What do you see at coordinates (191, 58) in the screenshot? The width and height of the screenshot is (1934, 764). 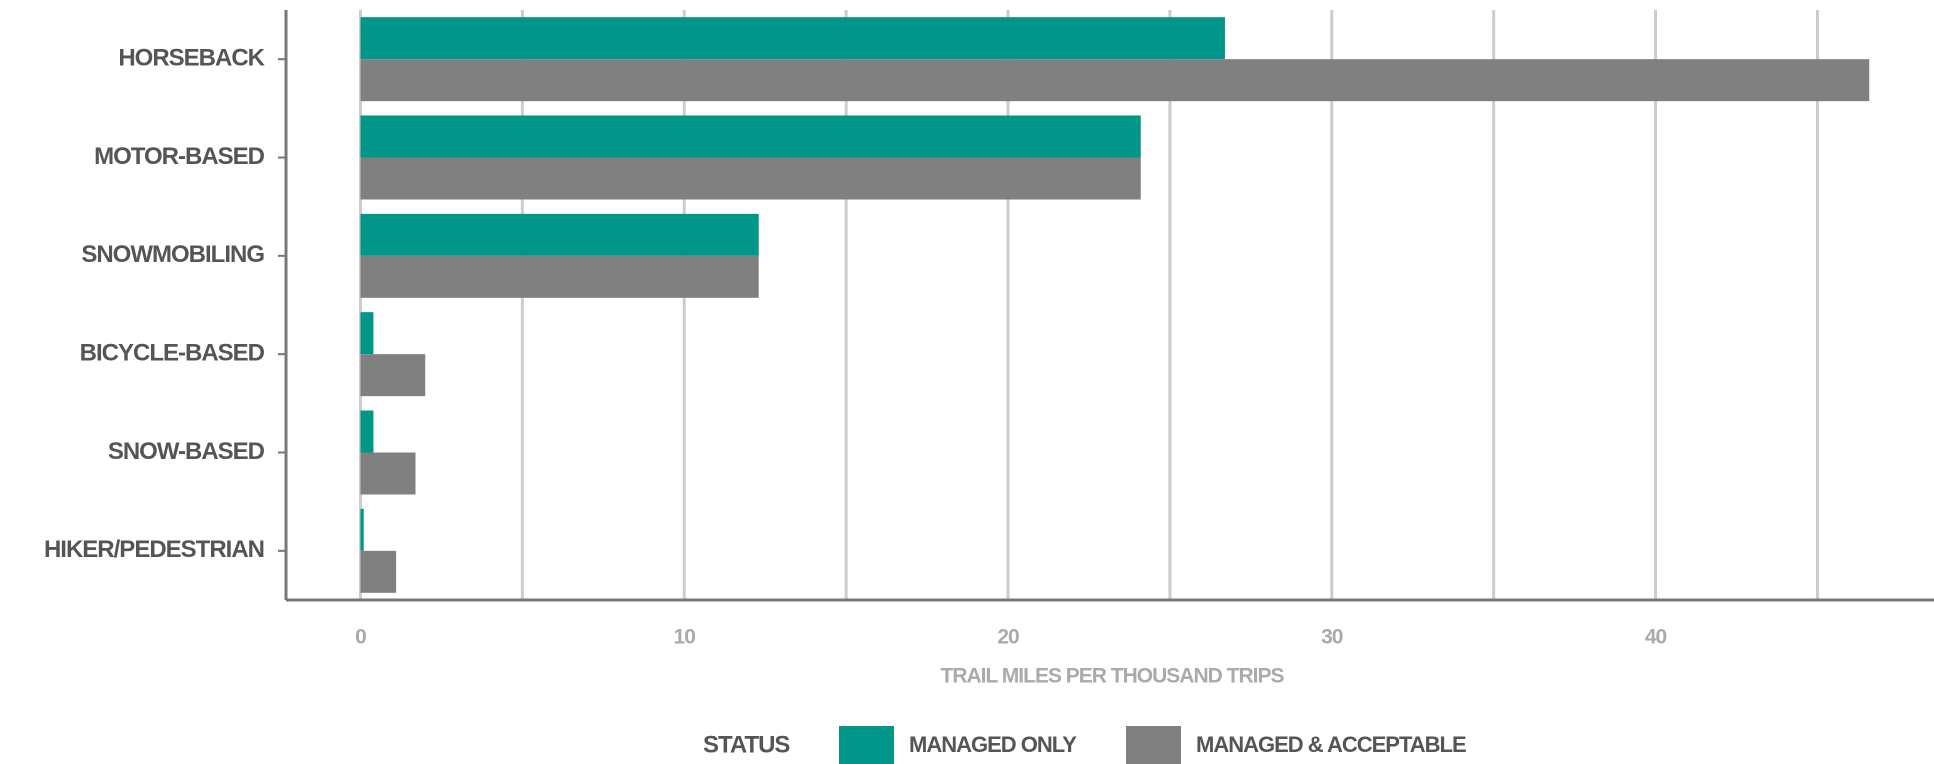 I see `y-tick-label: HORSEBACK` at bounding box center [191, 58].